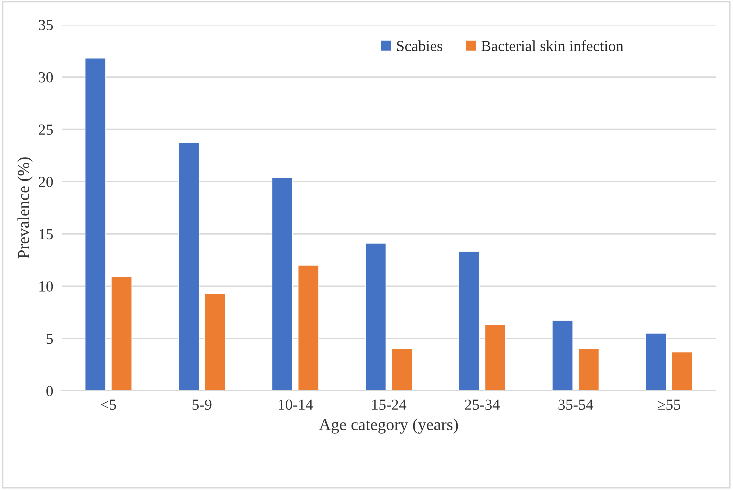 The width and height of the screenshot is (733, 490). Describe the element at coordinates (388, 426) in the screenshot. I see `x-axis-title: Age category (years)` at that location.